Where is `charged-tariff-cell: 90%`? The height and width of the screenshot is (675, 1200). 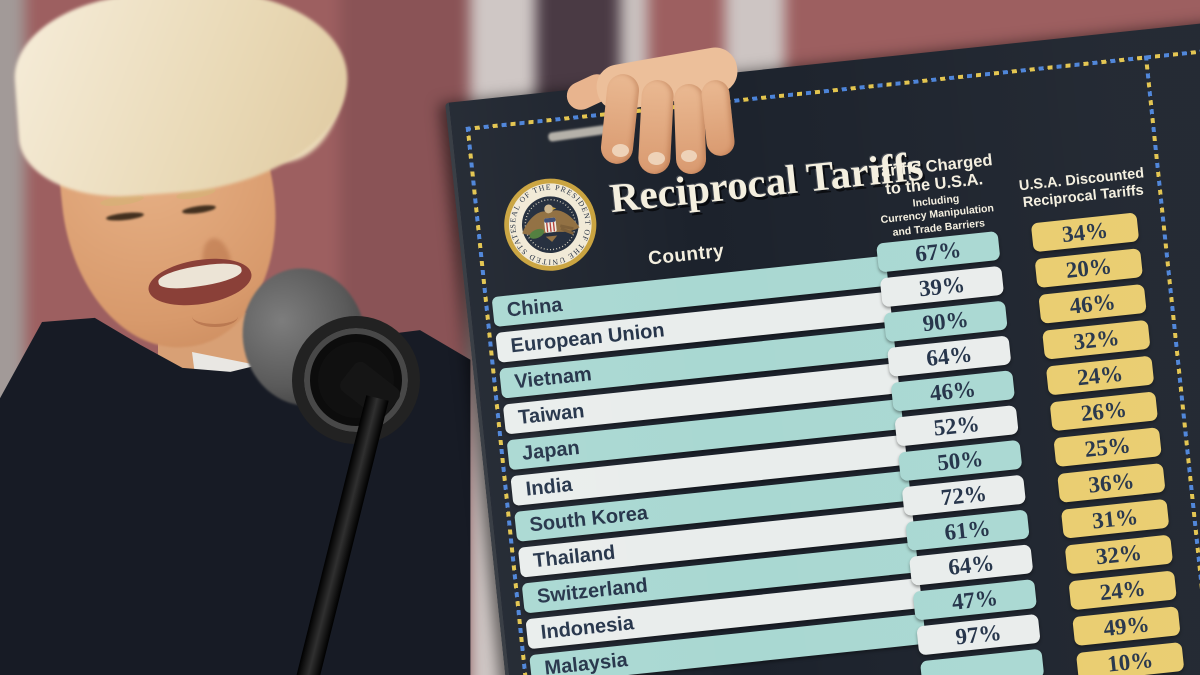 charged-tariff-cell: 90% is located at coordinates (945, 321).